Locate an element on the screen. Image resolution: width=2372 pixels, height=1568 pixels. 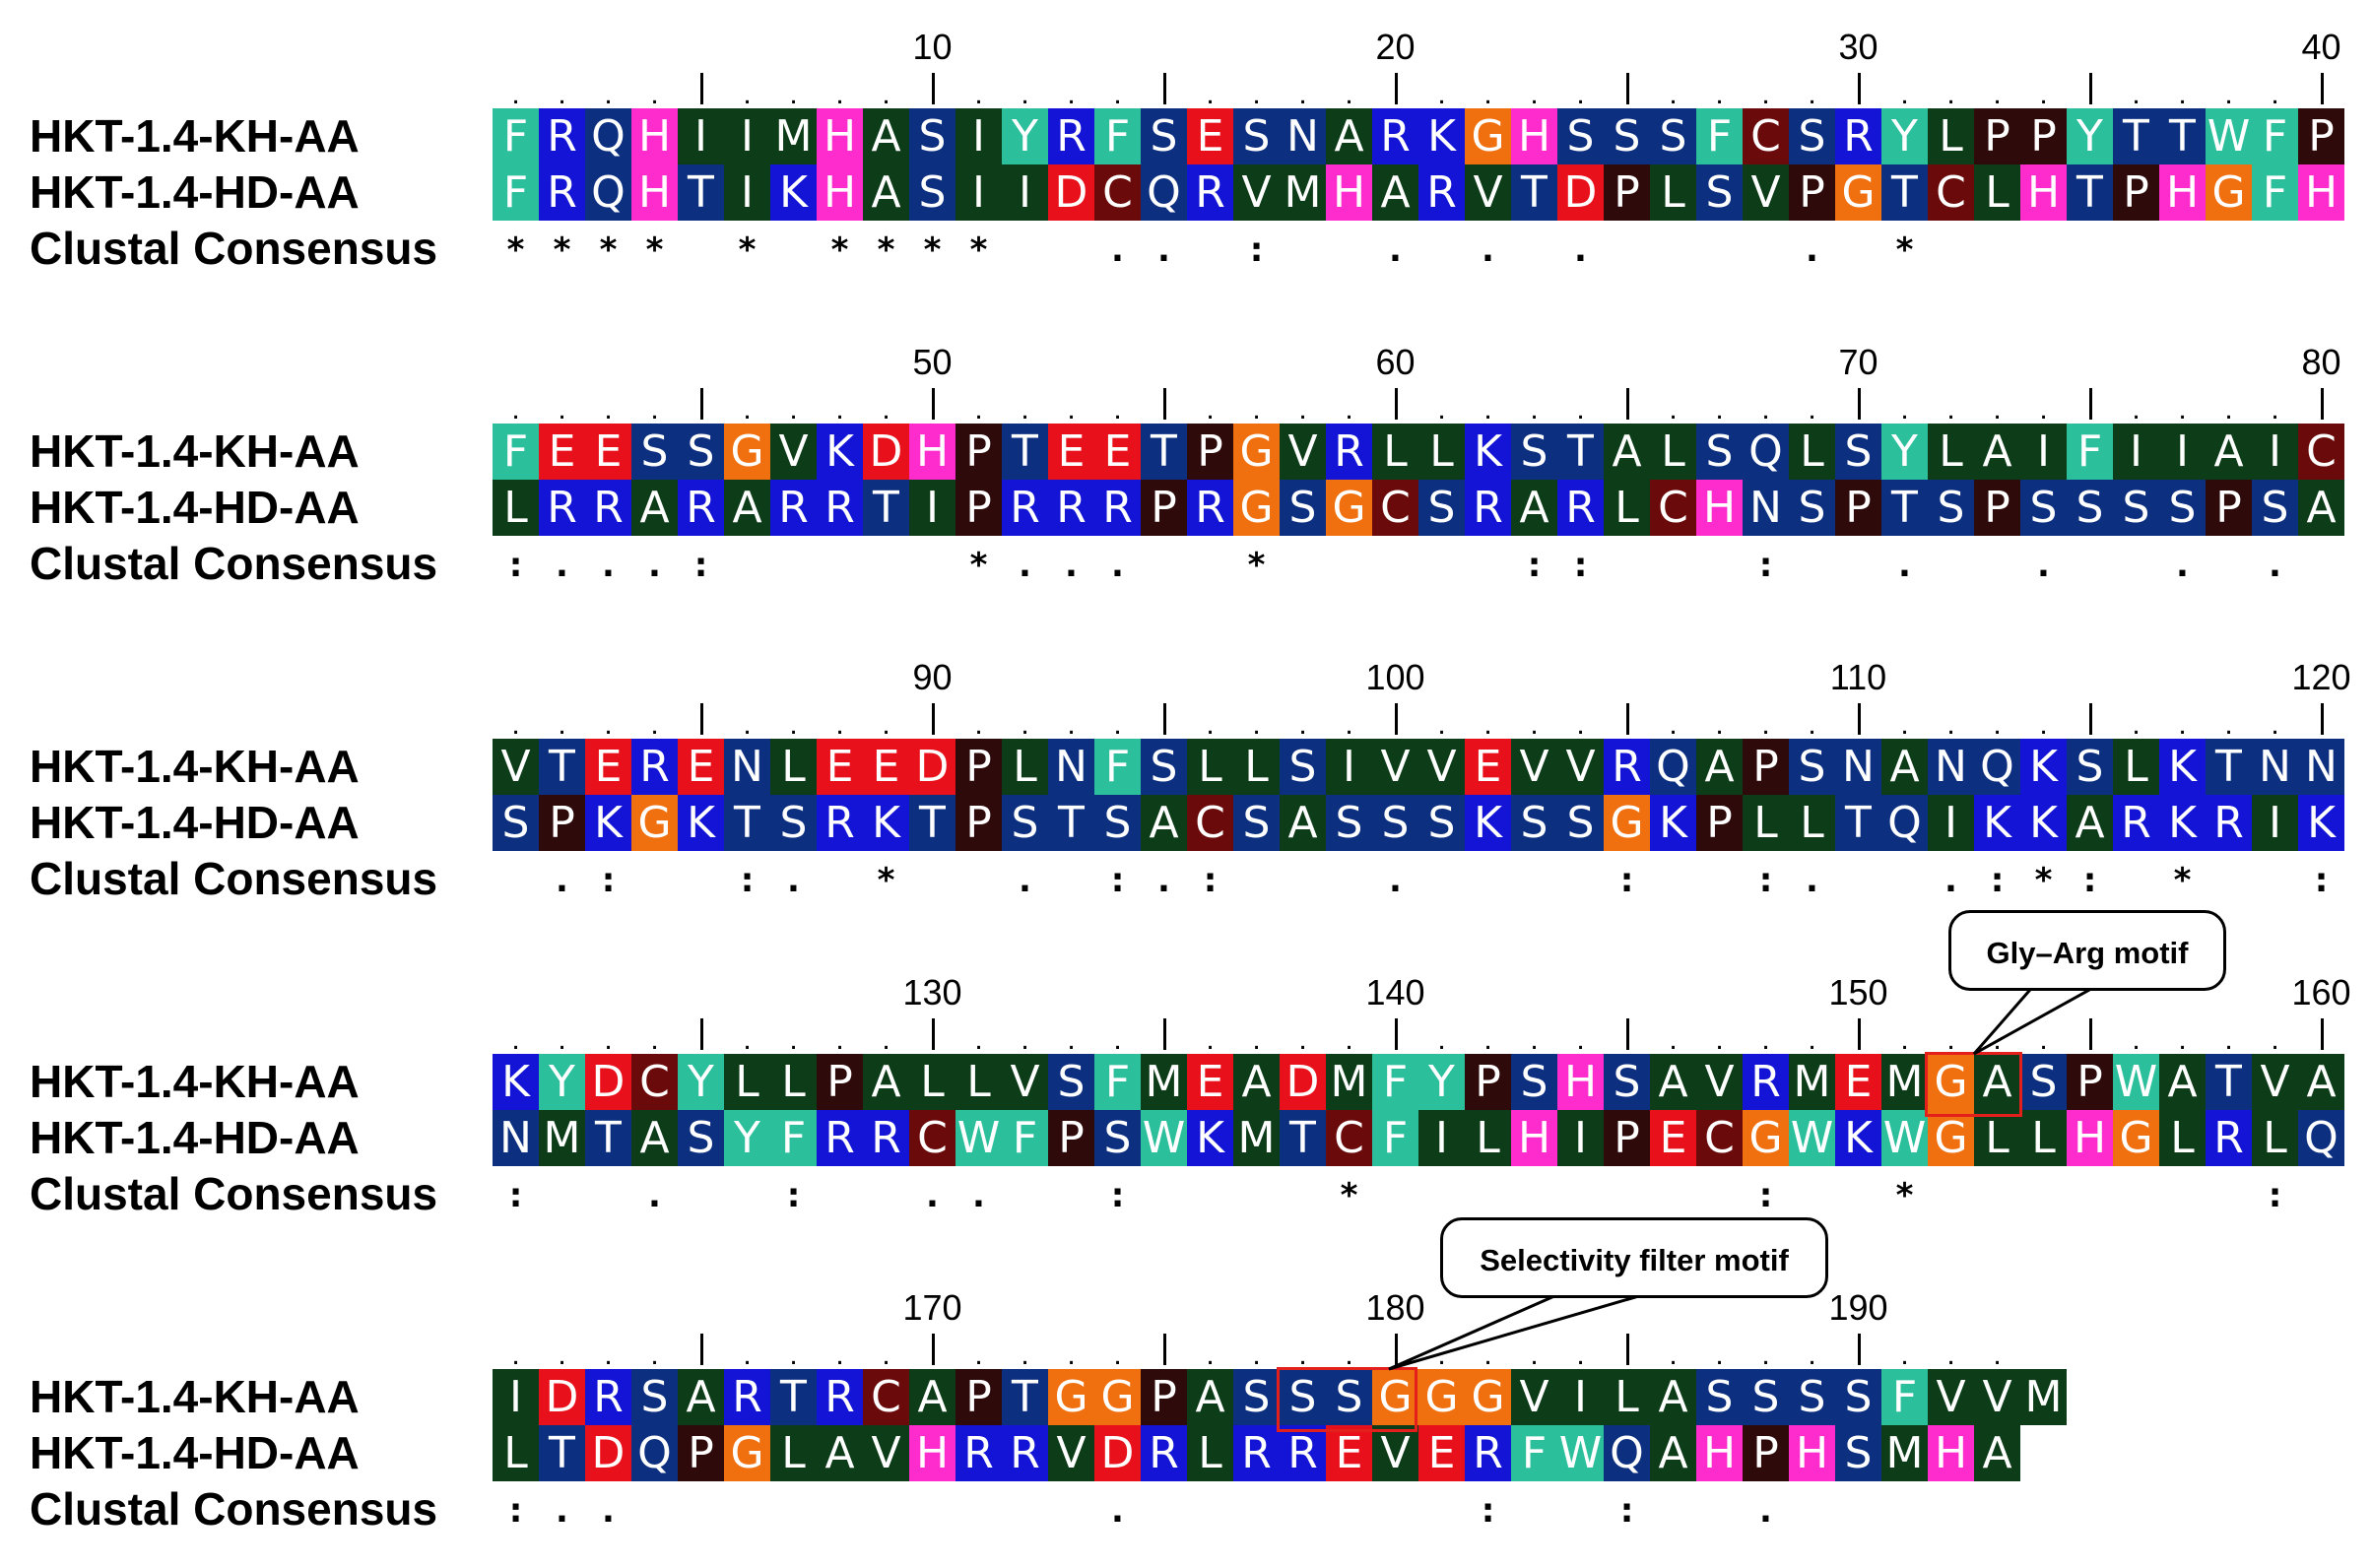
residue: V is located at coordinates (1395, 767).